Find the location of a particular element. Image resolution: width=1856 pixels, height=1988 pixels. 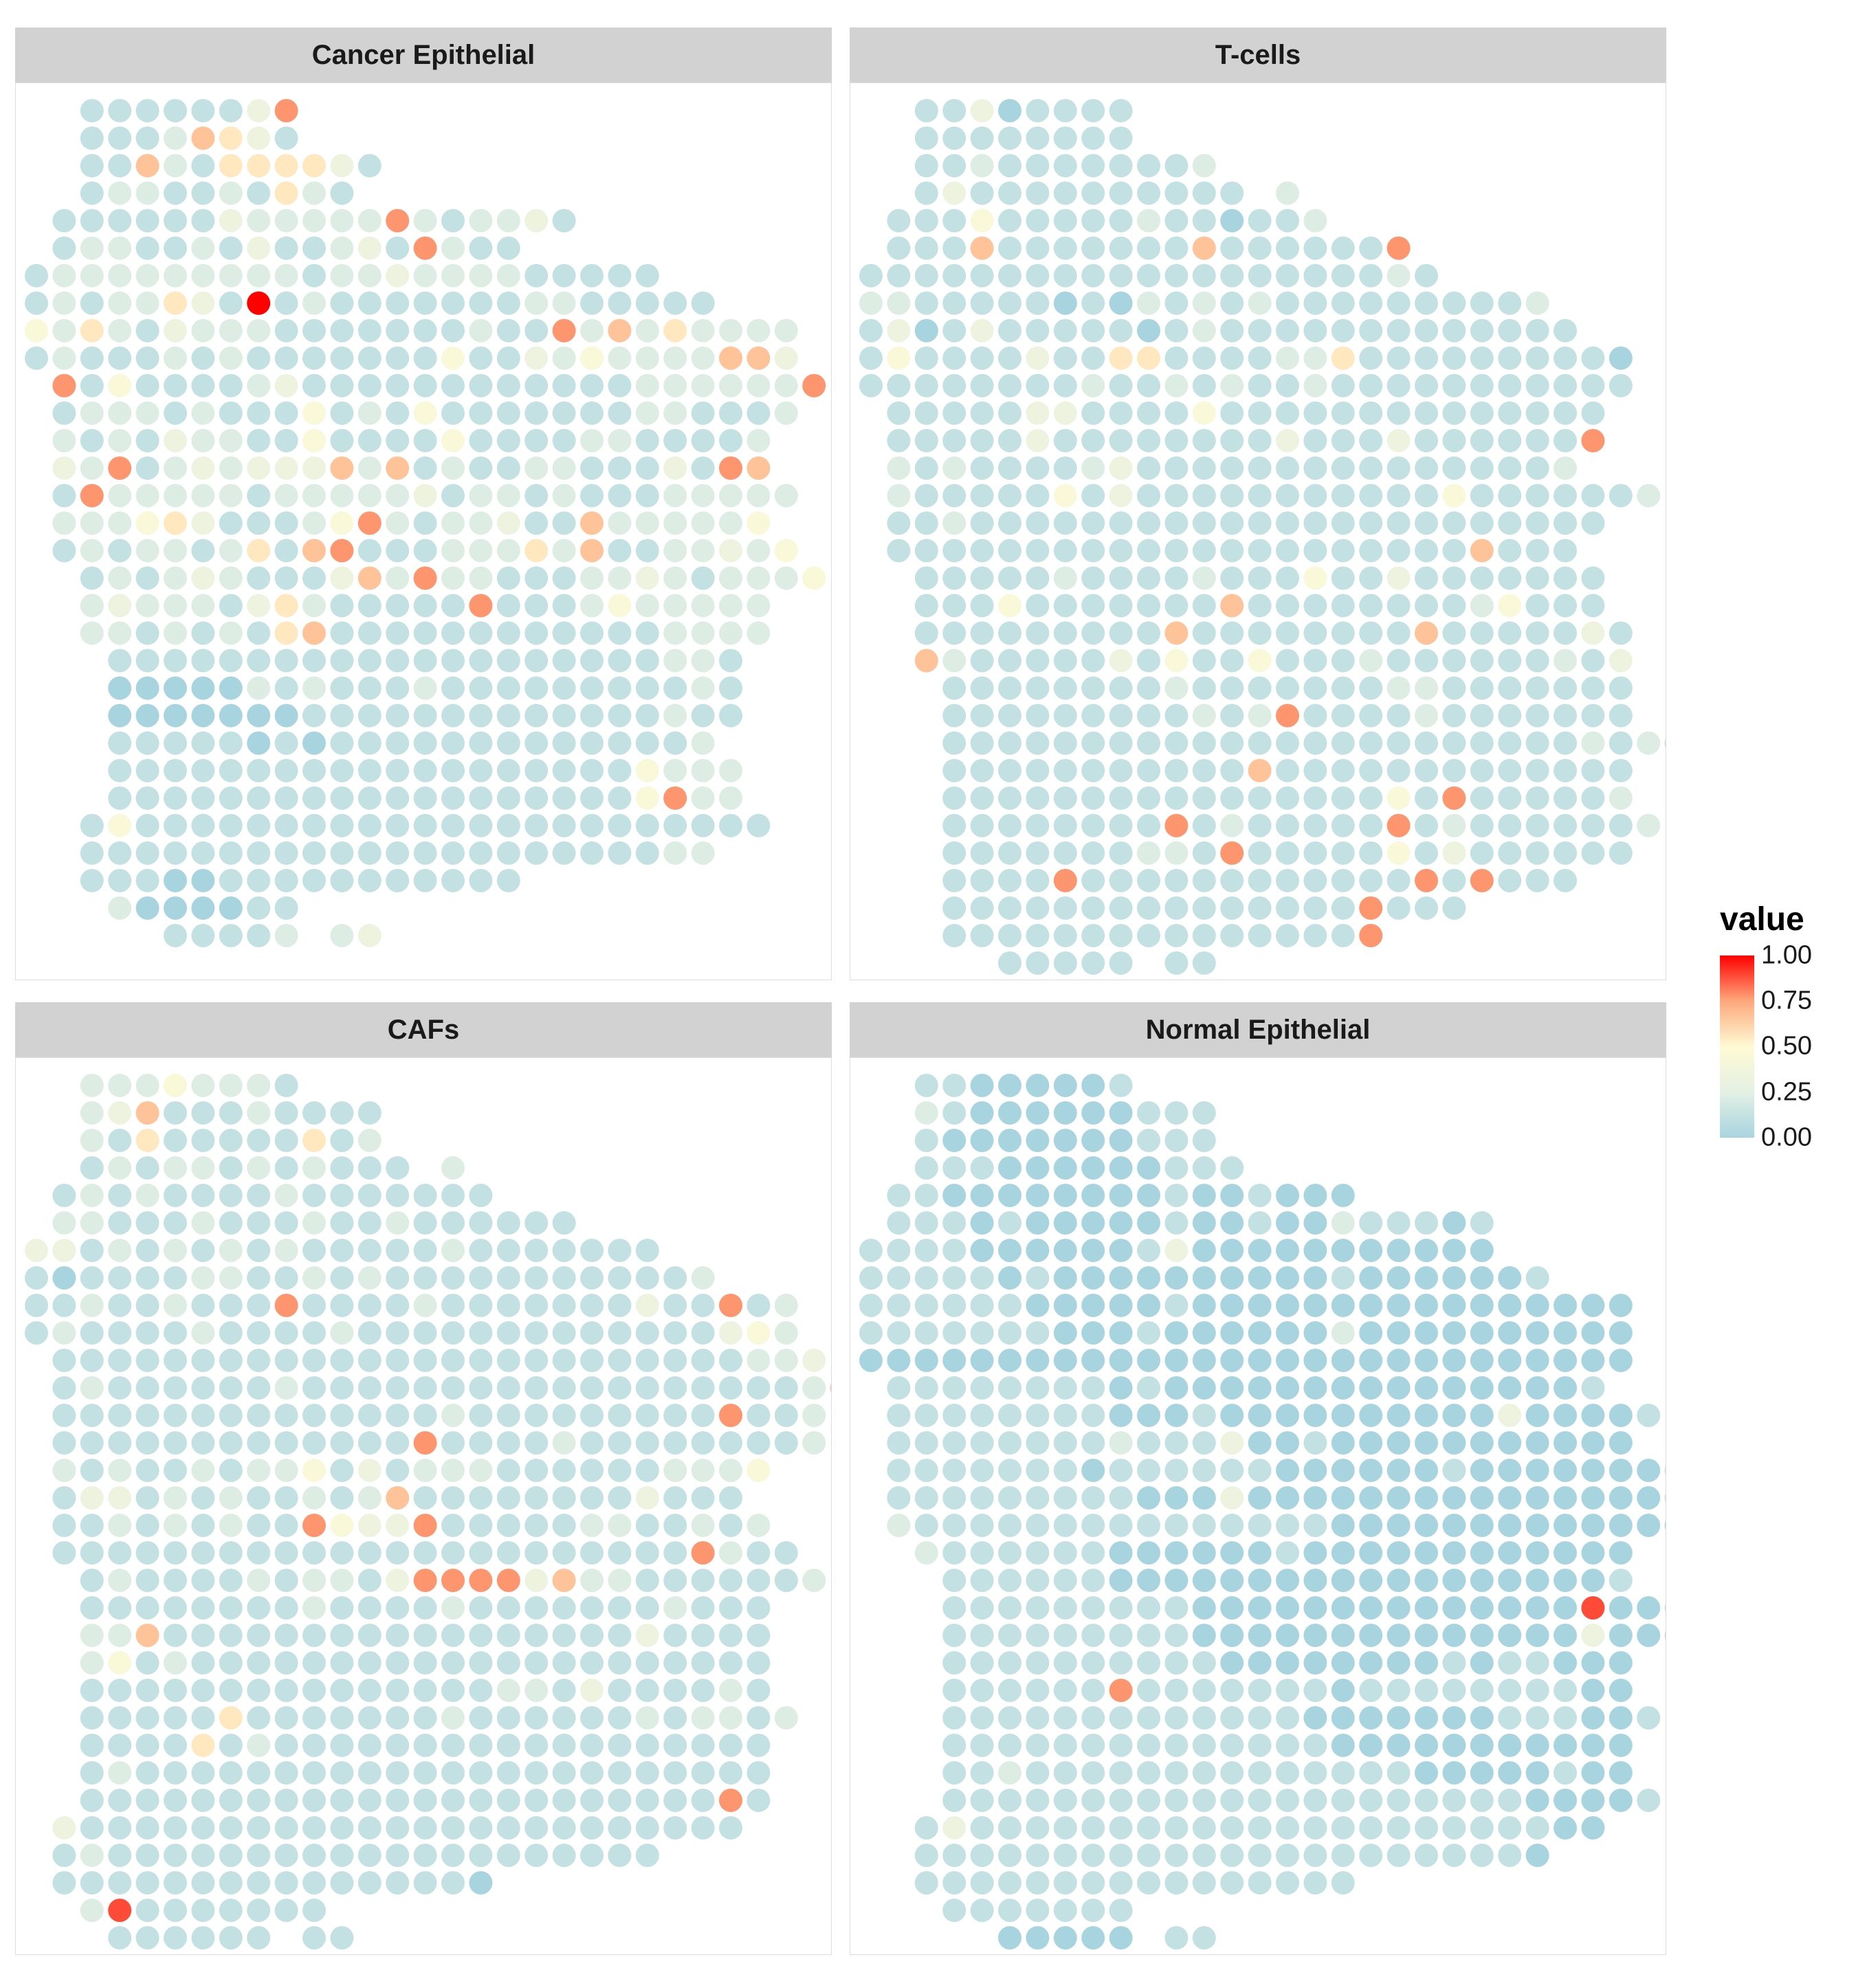

legend-title: value is located at coordinates (1762, 919).